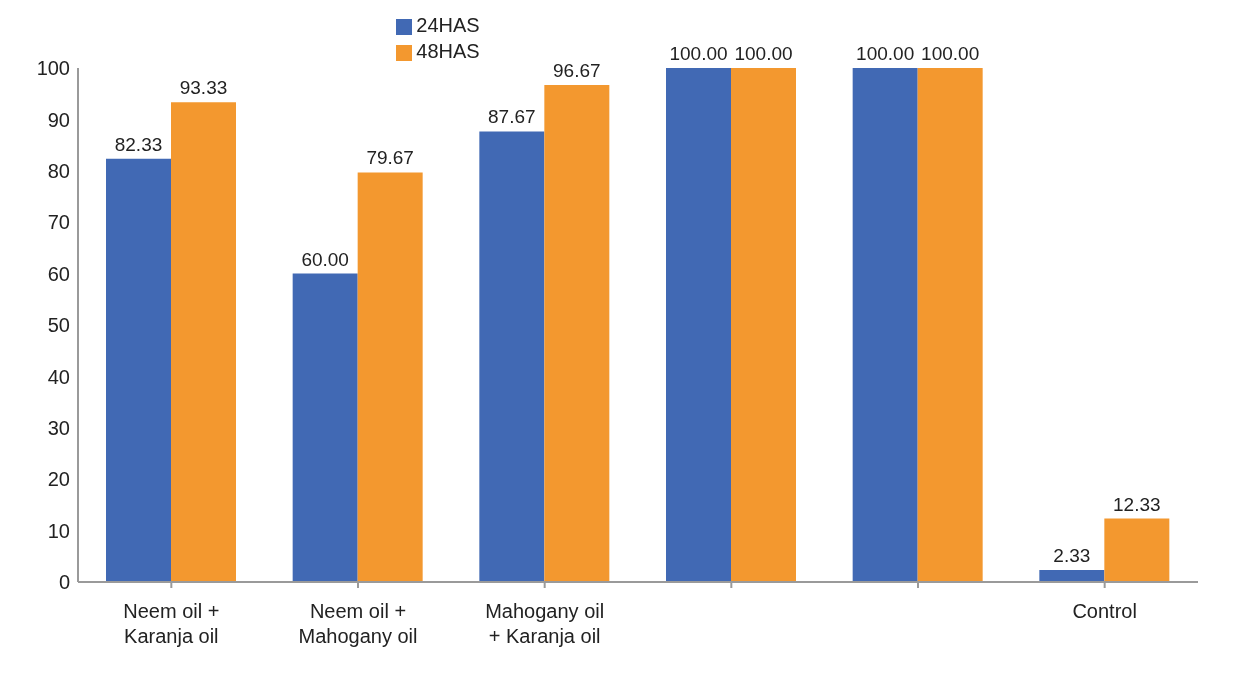 The image size is (1246, 675). What do you see at coordinates (203, 88) in the screenshot?
I see `data-label: 93.33` at bounding box center [203, 88].